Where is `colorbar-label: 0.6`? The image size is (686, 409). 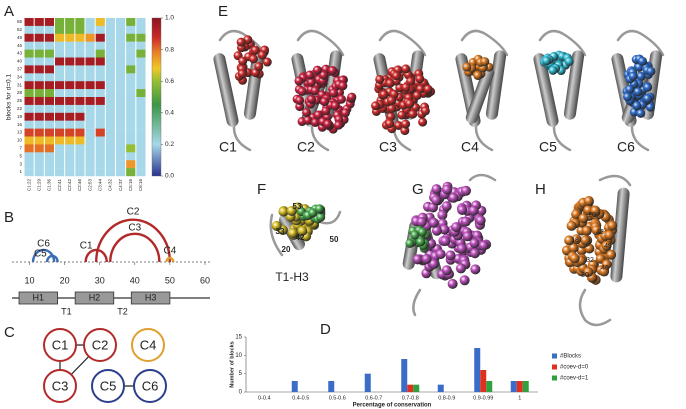 colorbar-label: 0.6 is located at coordinates (169, 81).